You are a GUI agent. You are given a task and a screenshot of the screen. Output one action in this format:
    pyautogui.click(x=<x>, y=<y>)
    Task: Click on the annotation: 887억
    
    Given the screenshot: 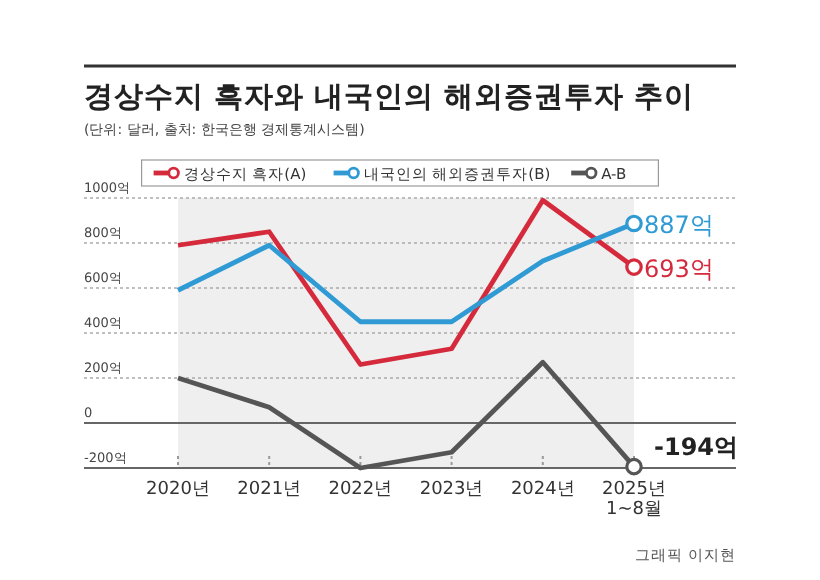 What is the action you would take?
    pyautogui.click(x=679, y=225)
    